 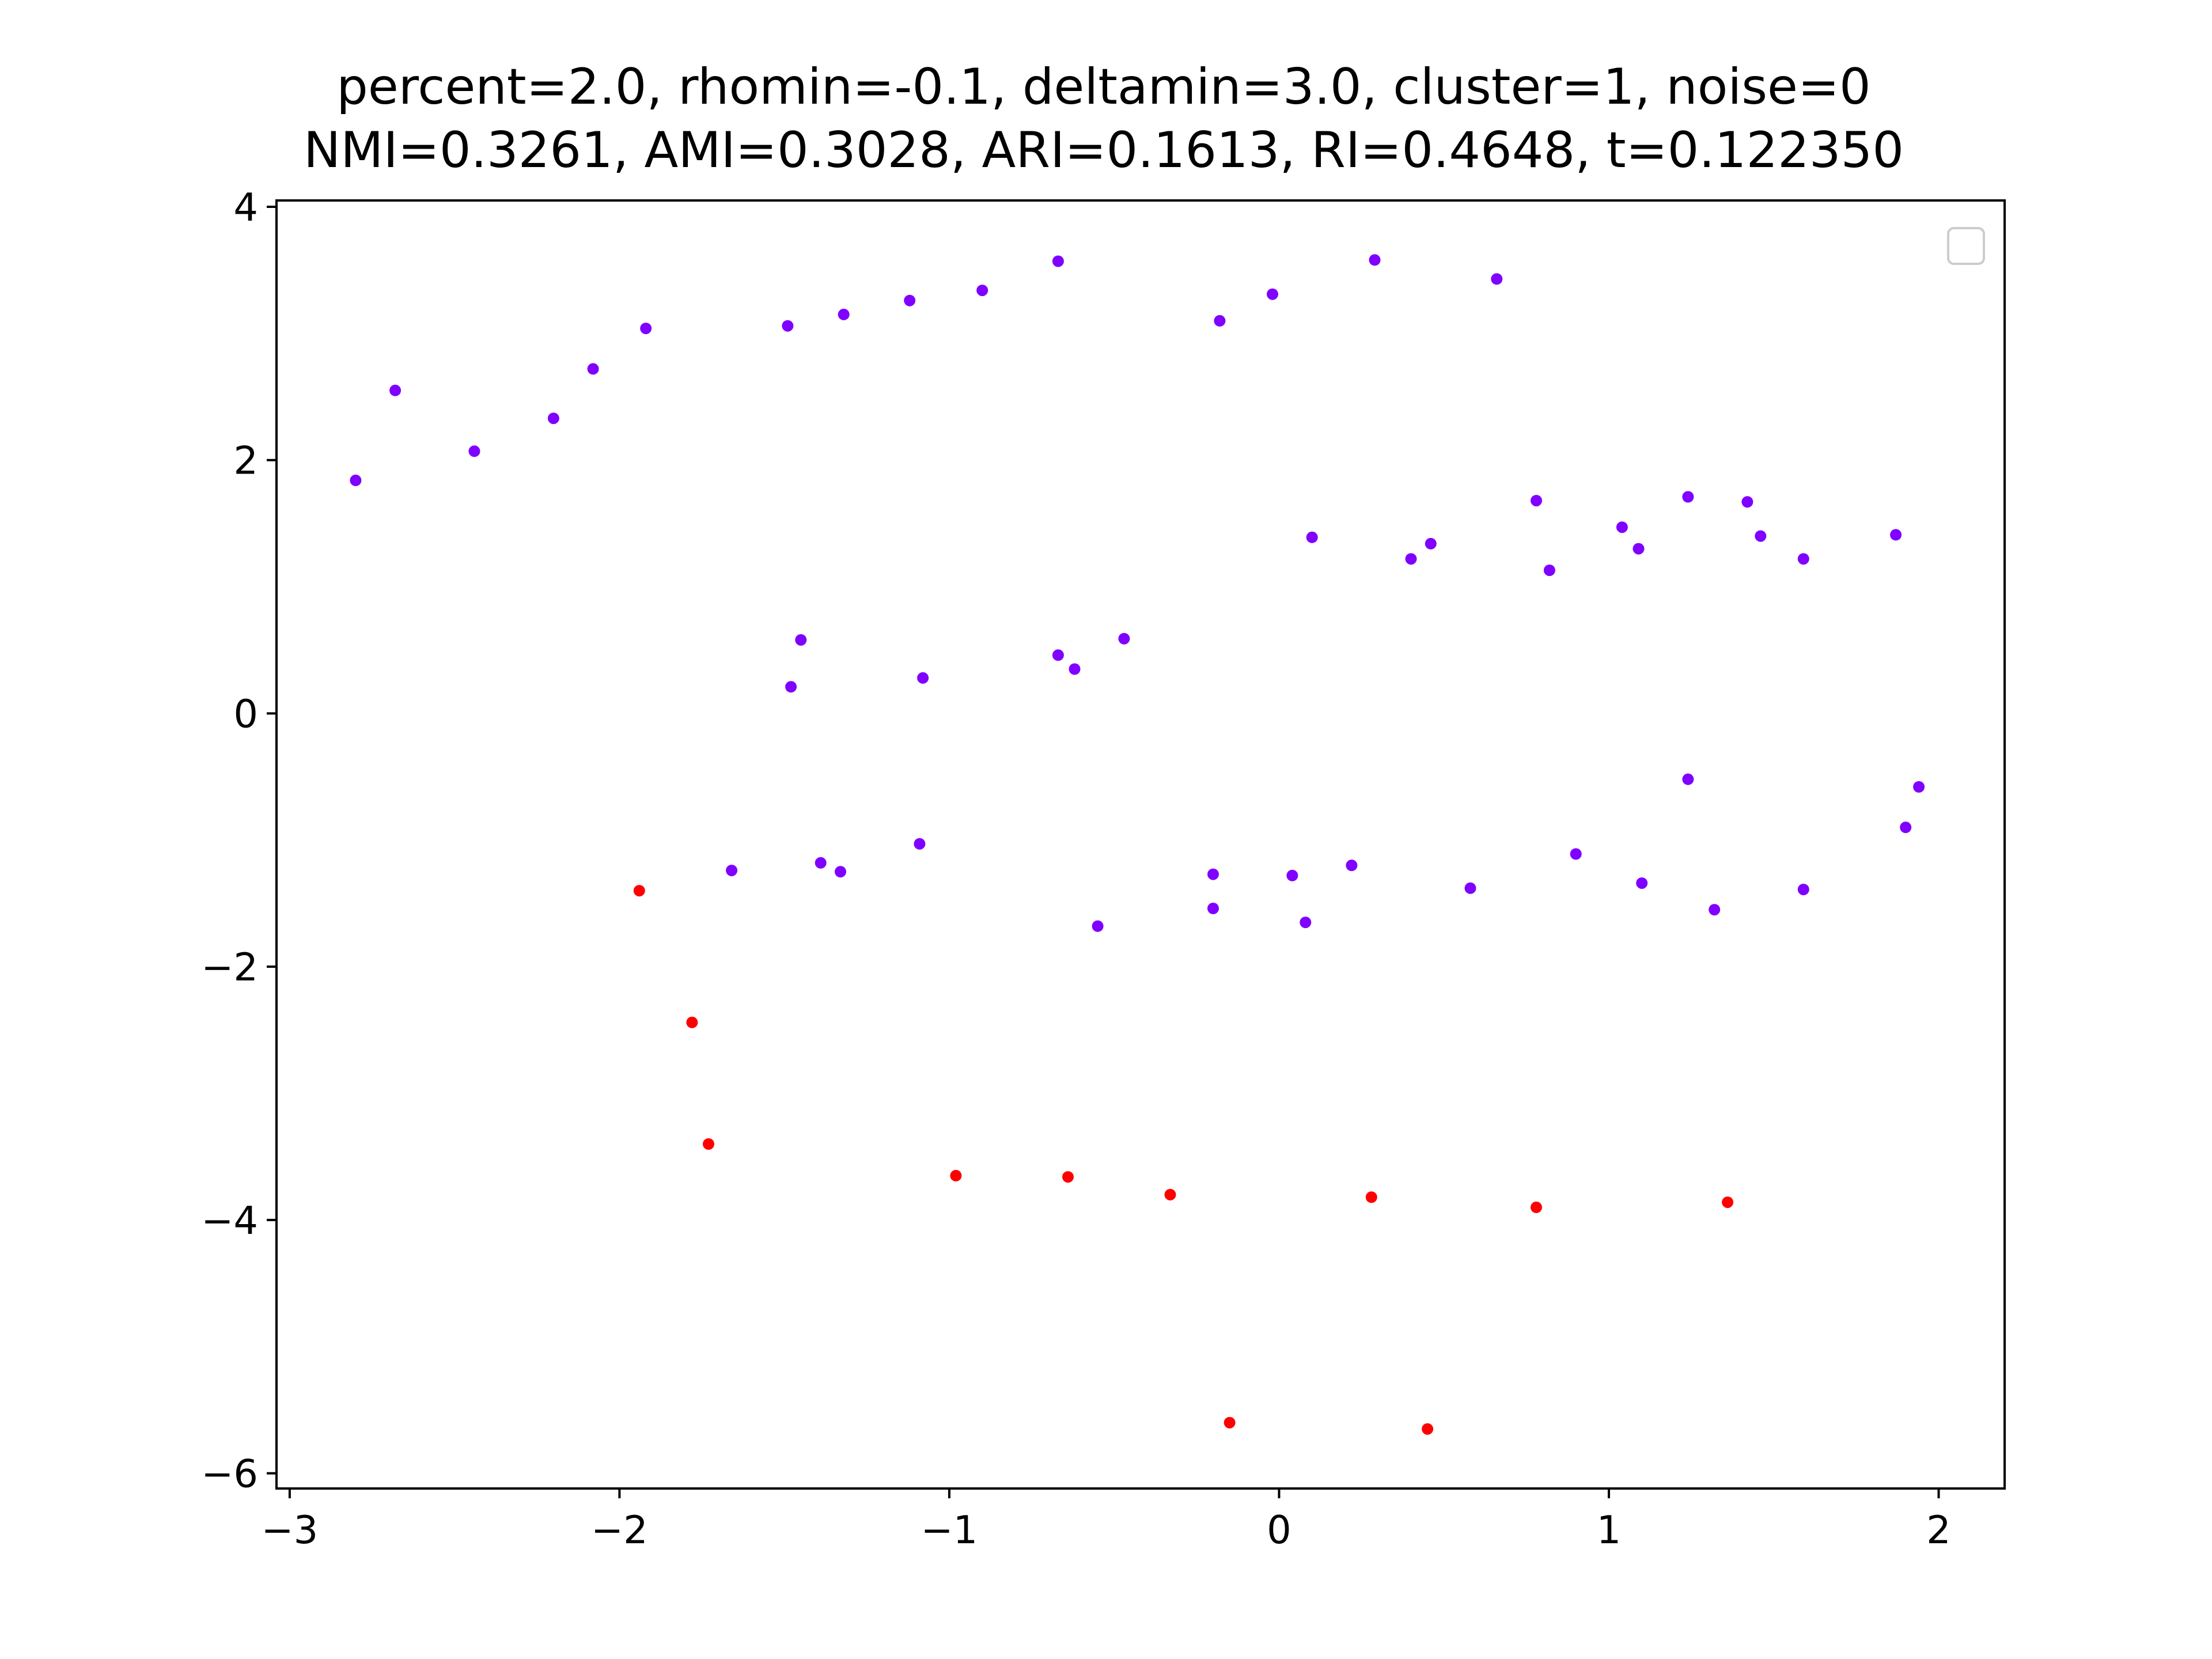 What do you see at coordinates (1106, 1520) in the screenshot?
I see `x-axis-ticks: −3 −2 −1 0 1 2` at bounding box center [1106, 1520].